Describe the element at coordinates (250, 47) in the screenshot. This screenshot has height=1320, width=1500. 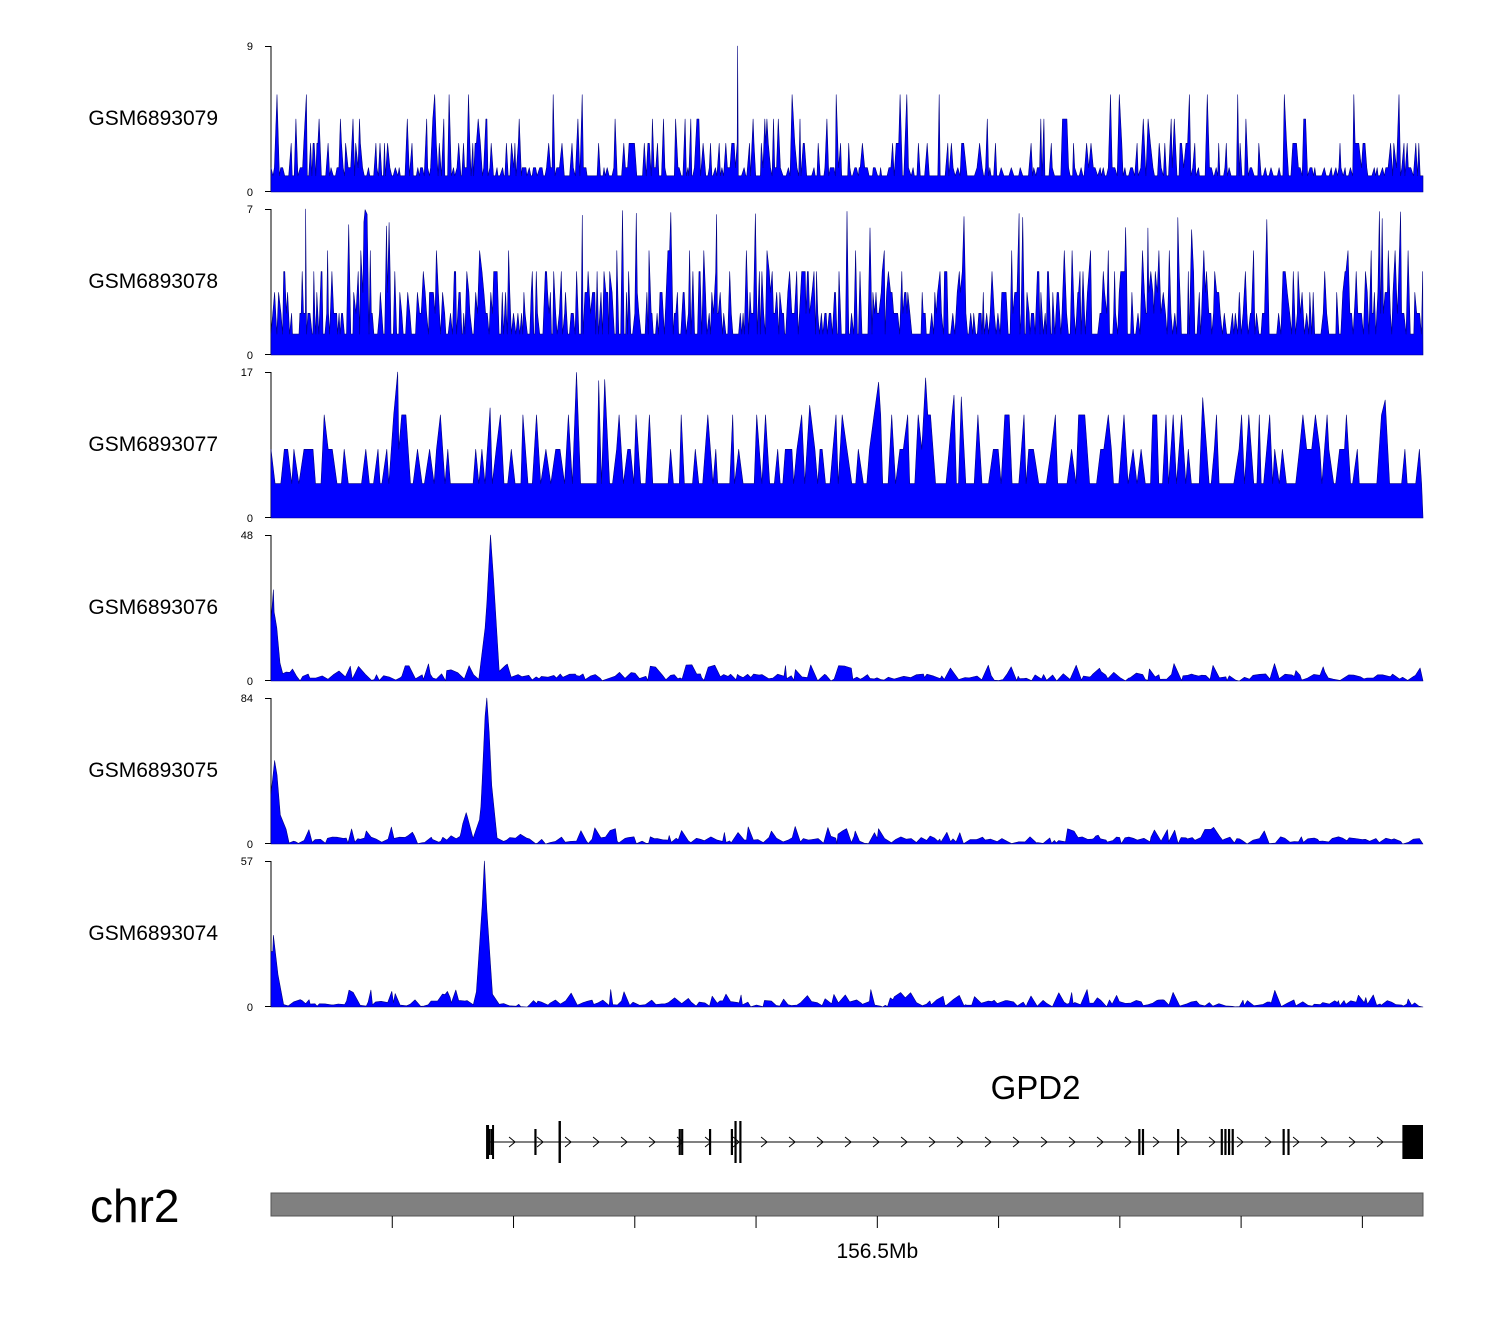
I see `y-max-label: 9` at that location.